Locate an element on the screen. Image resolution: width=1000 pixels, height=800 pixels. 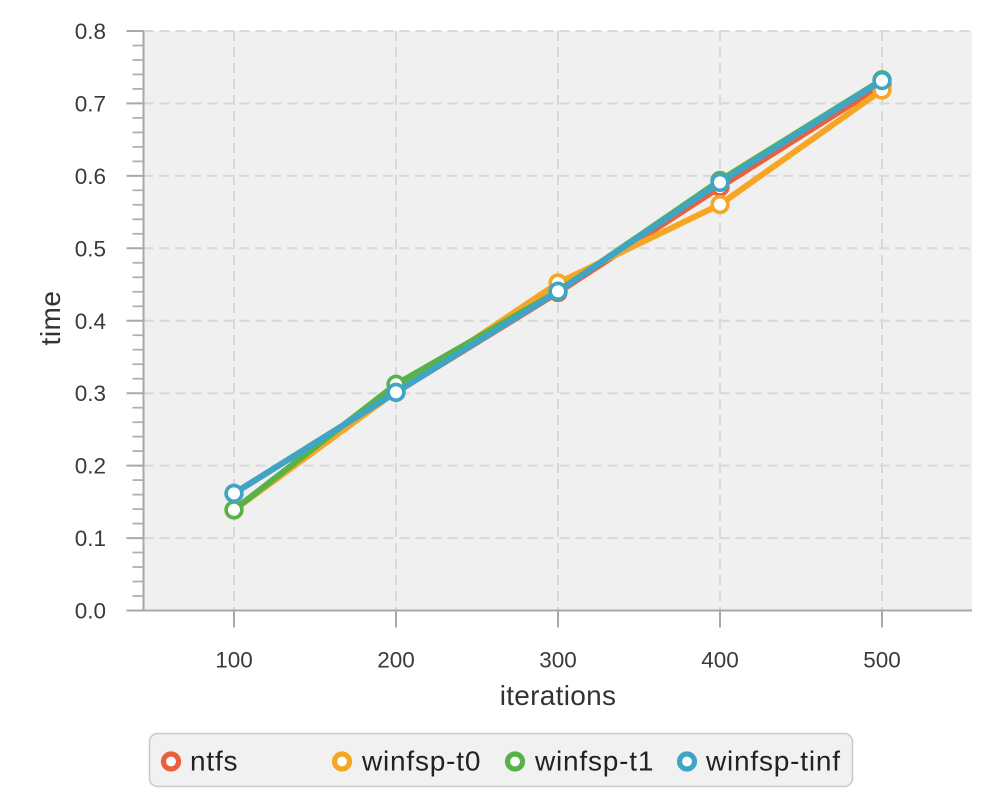
svg-text: winfsp-t1 is located at coordinates (594, 761).